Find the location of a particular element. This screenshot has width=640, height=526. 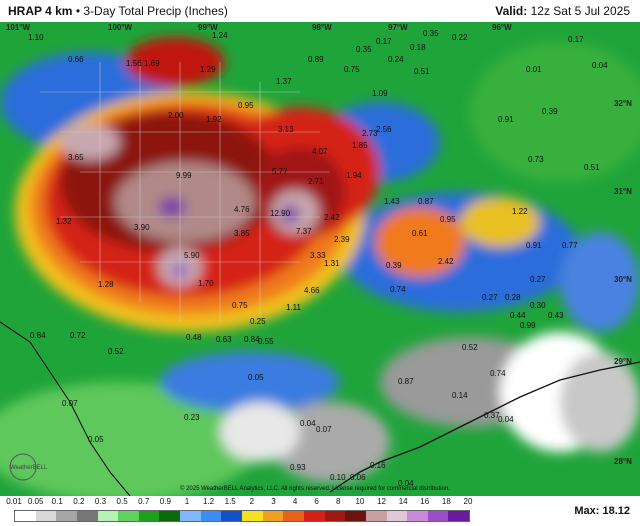

max-label-text: Max: is located at coordinates (587, 511).